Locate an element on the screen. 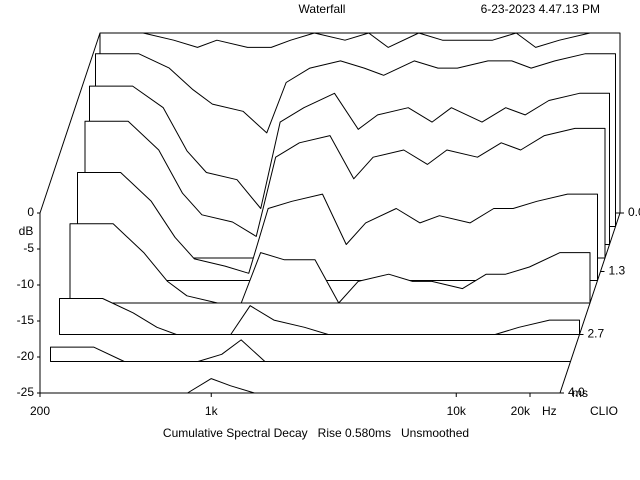 The height and width of the screenshot is (480, 640). left-edge is located at coordinates (70, 123).